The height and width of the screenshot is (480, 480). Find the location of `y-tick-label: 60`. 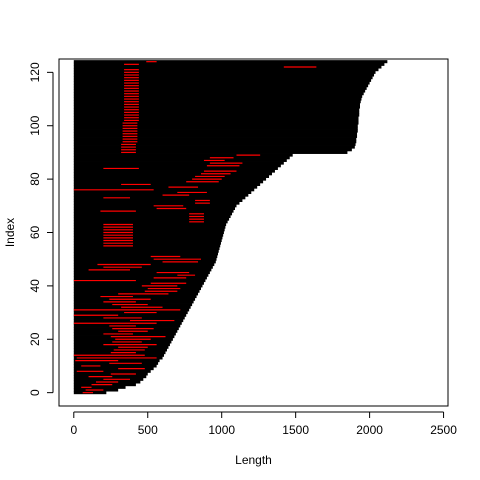

y-tick-label: 60 is located at coordinates (35, 233).